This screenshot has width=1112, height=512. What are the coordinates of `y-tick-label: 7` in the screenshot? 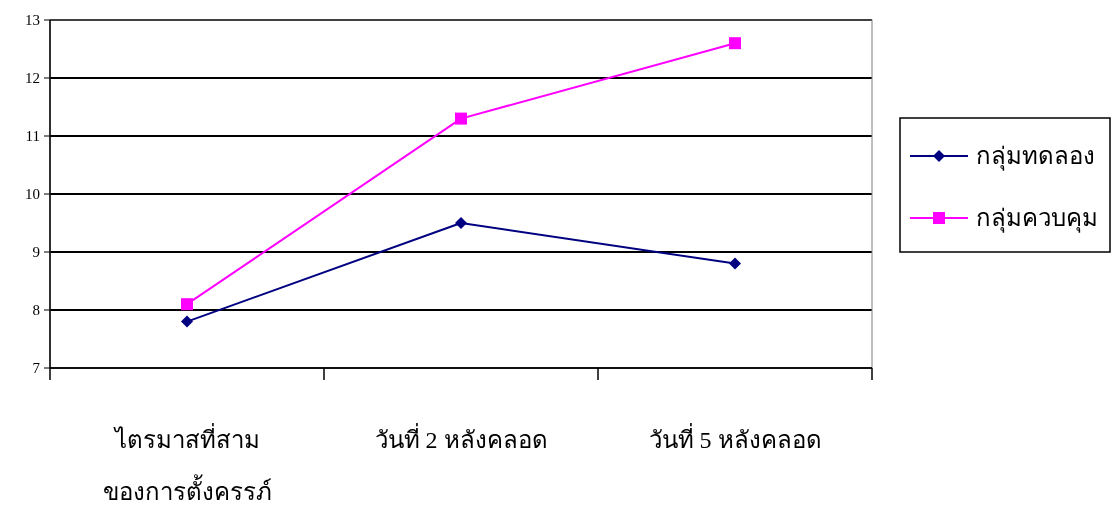 It's located at (36, 368).